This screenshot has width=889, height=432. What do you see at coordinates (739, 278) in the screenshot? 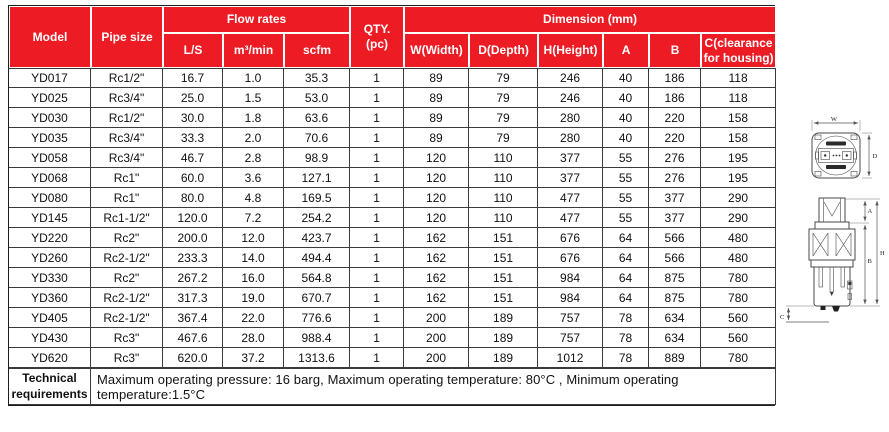
I see `value-cell: 780` at bounding box center [739, 278].